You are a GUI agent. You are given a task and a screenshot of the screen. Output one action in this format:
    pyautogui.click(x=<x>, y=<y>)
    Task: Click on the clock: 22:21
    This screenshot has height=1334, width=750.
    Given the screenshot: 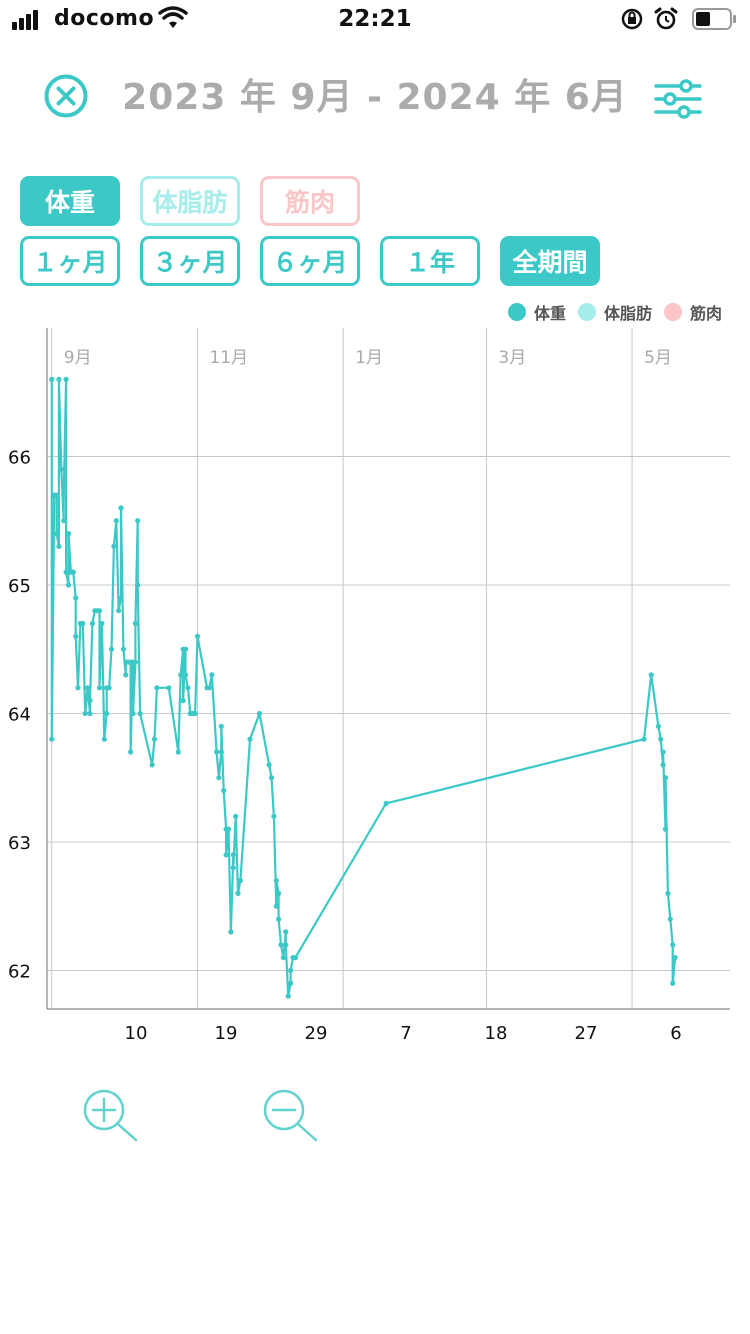 What is the action you would take?
    pyautogui.click(x=375, y=19)
    